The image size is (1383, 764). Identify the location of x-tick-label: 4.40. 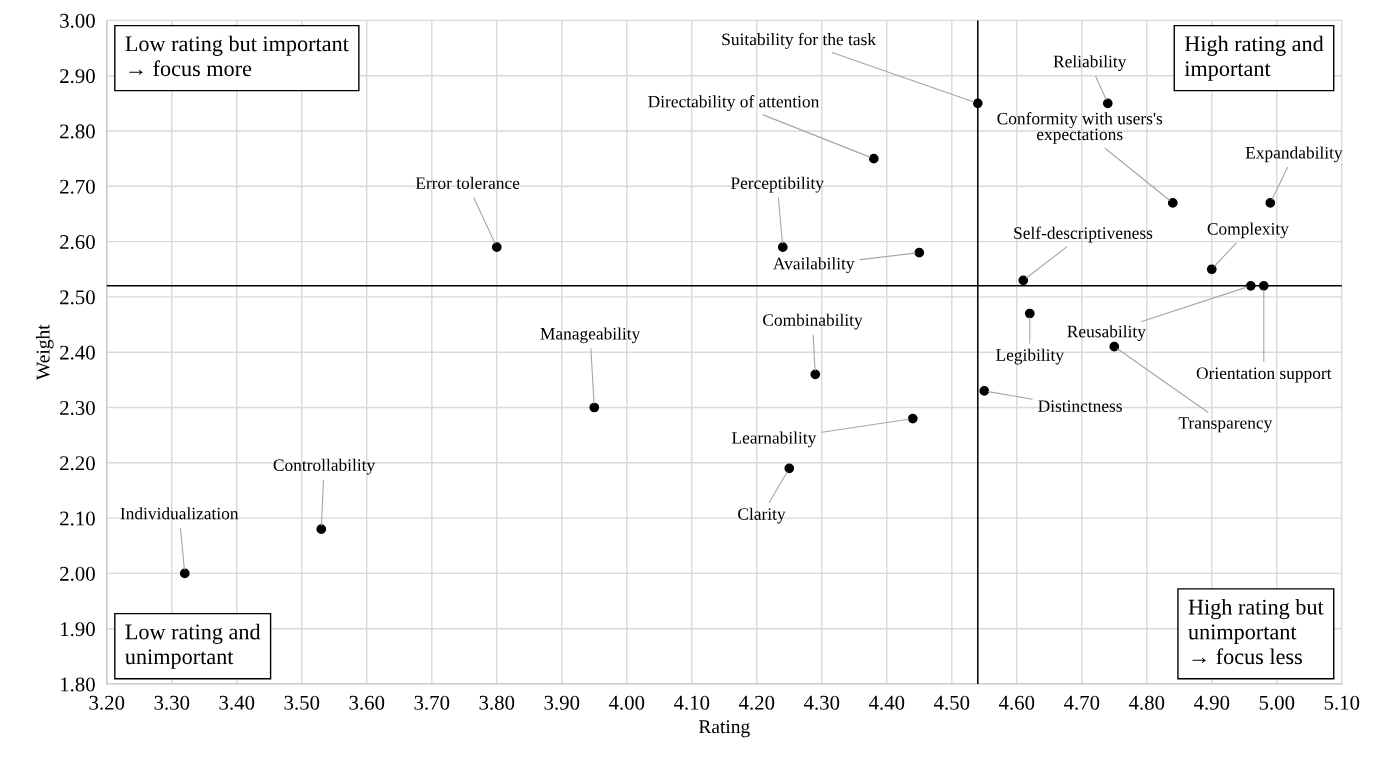
(886, 702).